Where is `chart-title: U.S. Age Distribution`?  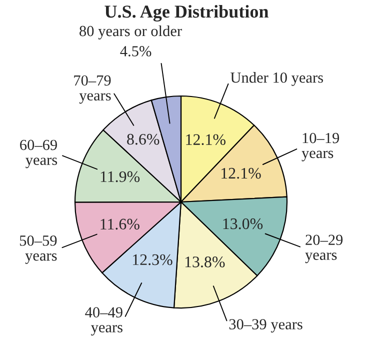
chart-title: U.S. Age Distribution is located at coordinates (186, 13).